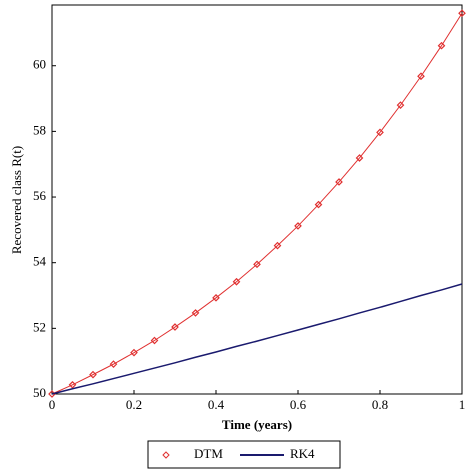 Image resolution: width=474 pixels, height=474 pixels. Describe the element at coordinates (134, 404) in the screenshot. I see `x-tick-label: 0.2` at that location.